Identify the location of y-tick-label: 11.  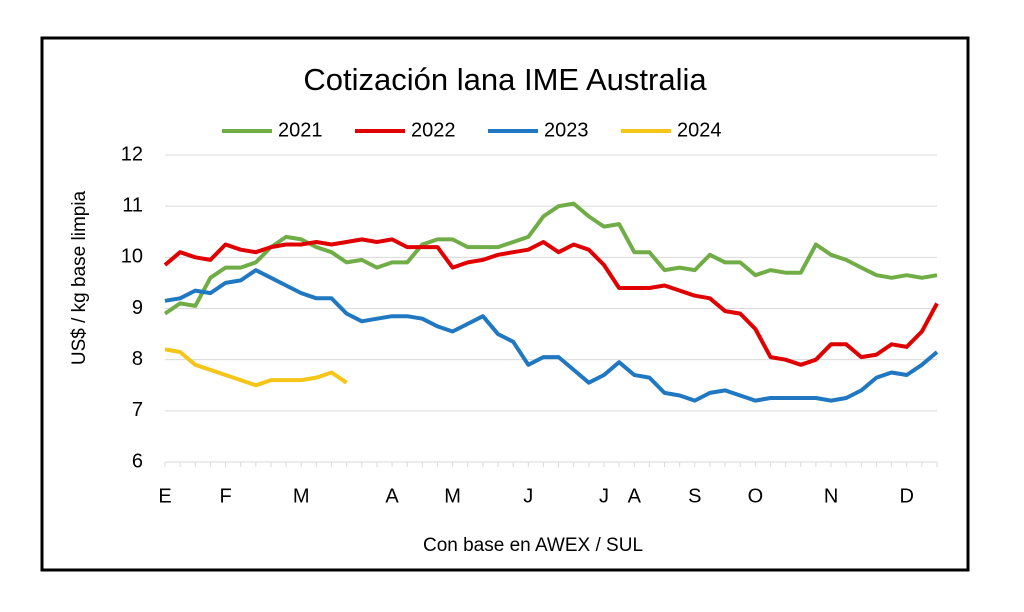
(132, 205).